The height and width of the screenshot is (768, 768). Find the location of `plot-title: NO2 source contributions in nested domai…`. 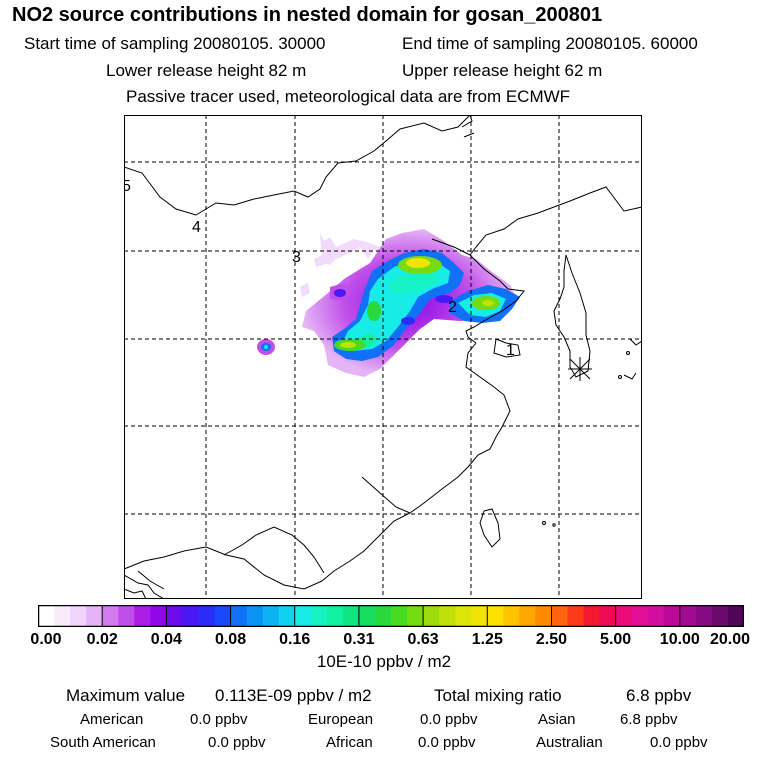

plot-title: NO2 source contributions in nested domai… is located at coordinates (307, 15).